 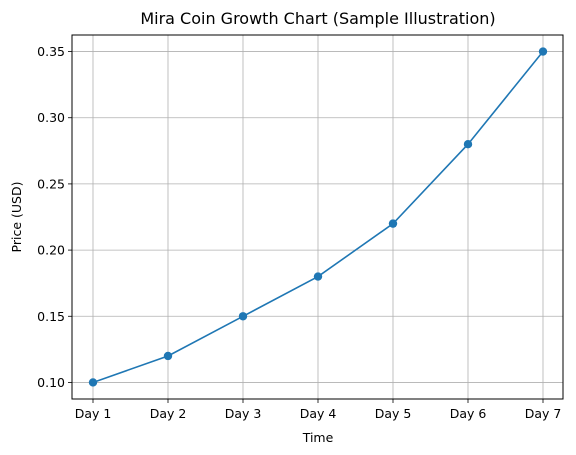 What do you see at coordinates (243, 413) in the screenshot?
I see `x-tick-label: Day 3` at bounding box center [243, 413].